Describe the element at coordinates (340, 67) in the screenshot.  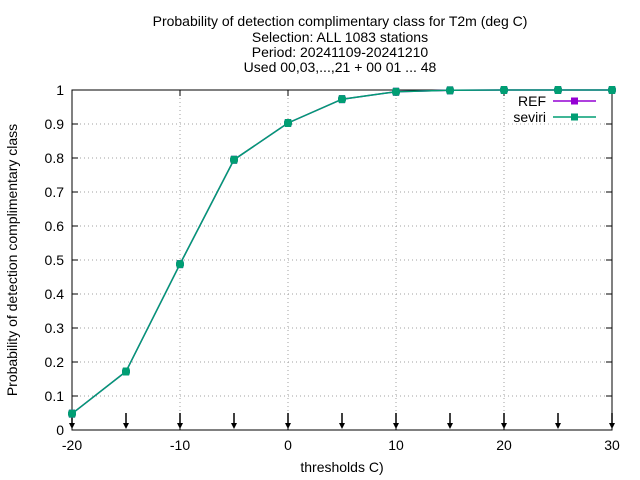
I see `title-line-4: Used 00,03,...,21 + 00 01 ... 48` at that location.